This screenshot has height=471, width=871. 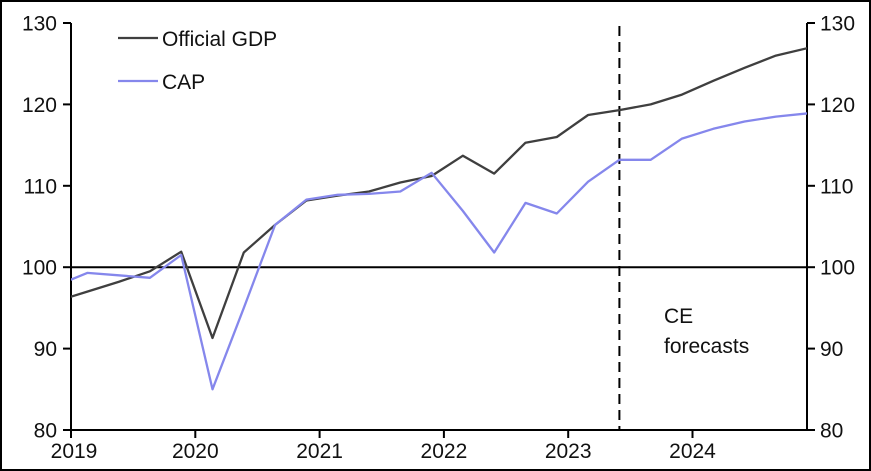 What do you see at coordinates (831, 349) in the screenshot?
I see `y-axis-right-tick-label: 90` at bounding box center [831, 349].